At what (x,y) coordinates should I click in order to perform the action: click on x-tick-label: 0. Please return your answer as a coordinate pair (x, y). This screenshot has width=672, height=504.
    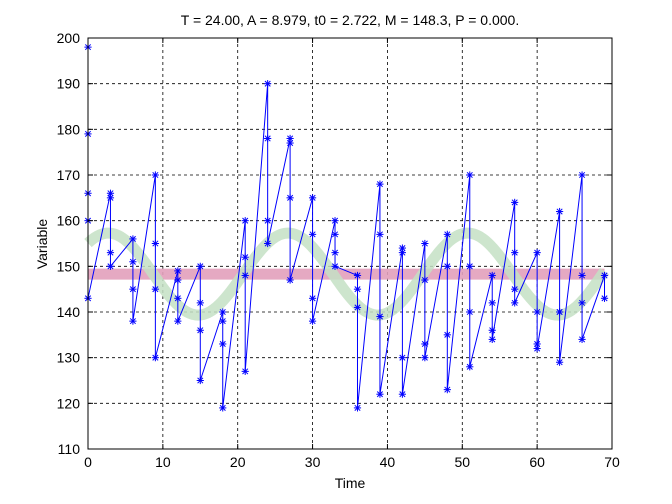
    Looking at the image, I should click on (88, 462).